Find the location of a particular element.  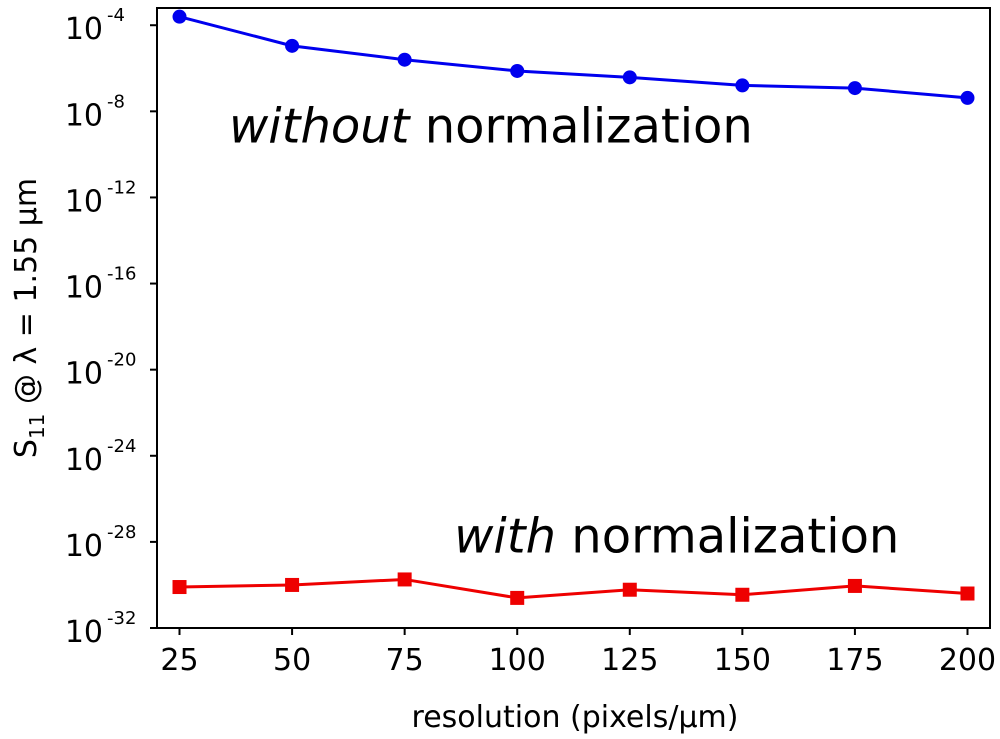

x-tick-label: 175 is located at coordinates (854, 660).